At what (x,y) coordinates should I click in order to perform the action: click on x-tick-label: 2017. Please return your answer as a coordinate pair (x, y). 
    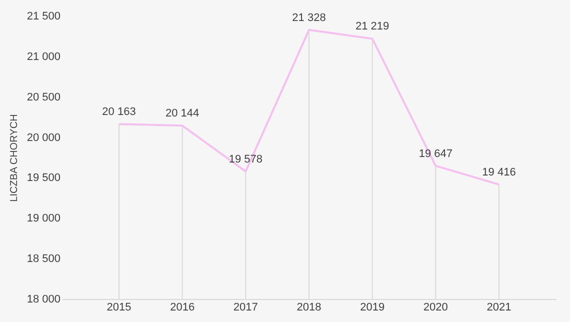
    Looking at the image, I should click on (245, 308).